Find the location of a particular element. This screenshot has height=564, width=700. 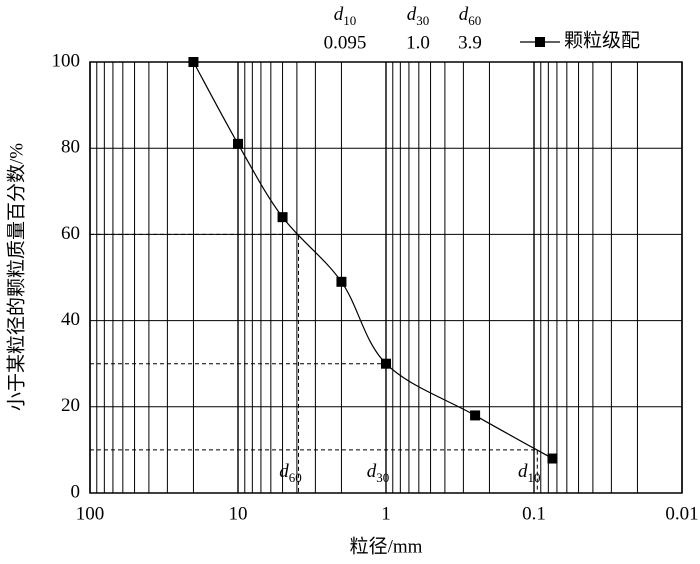

marker-label: d30 is located at coordinates (378, 473).